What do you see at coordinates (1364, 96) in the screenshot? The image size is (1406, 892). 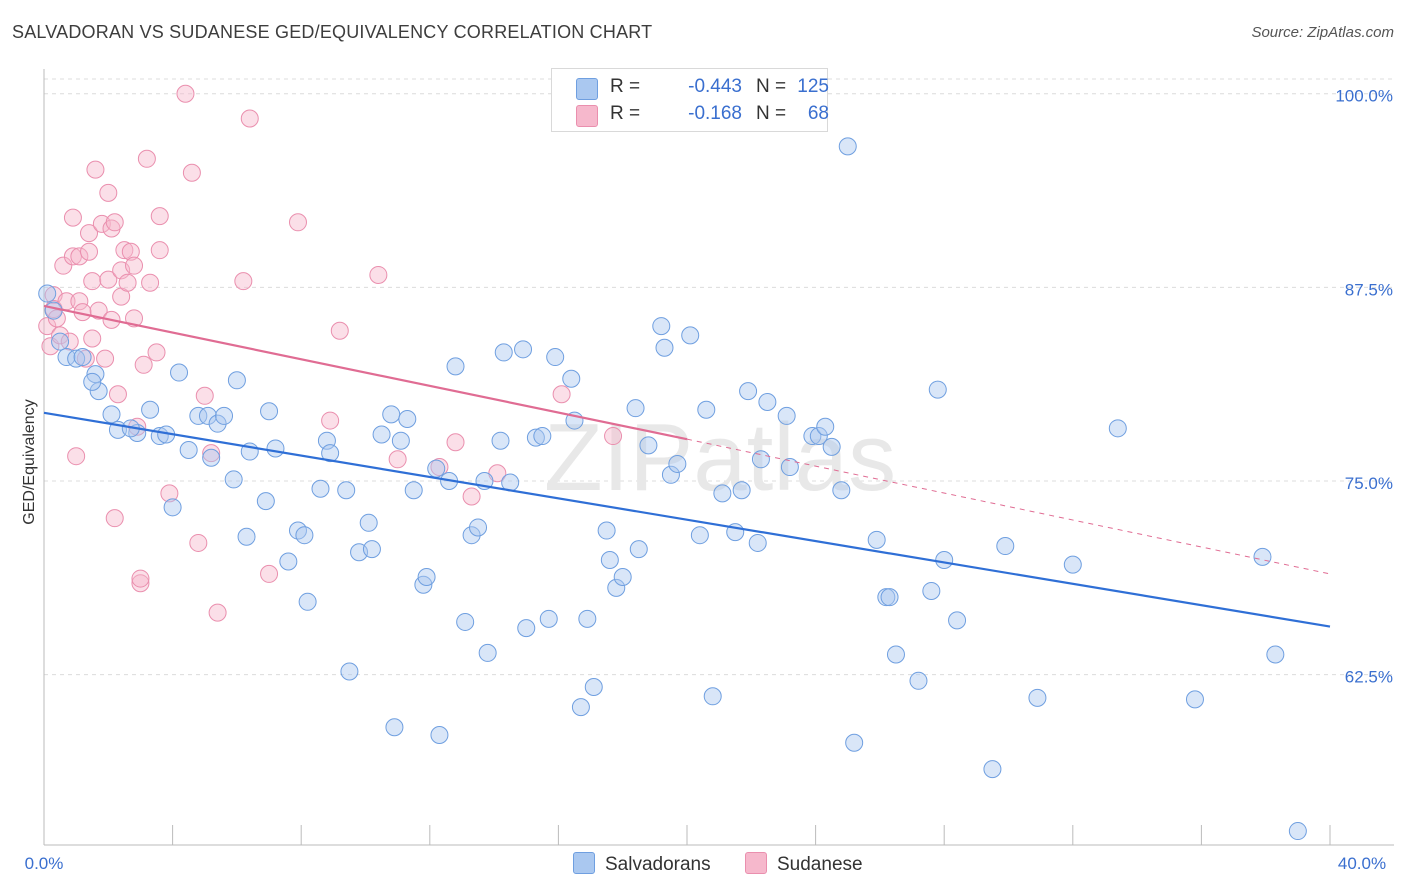 I see `y-tick-label: 100.0%` at bounding box center [1364, 96].